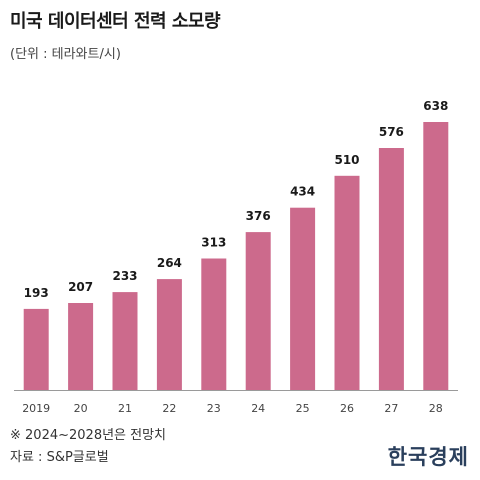 This screenshot has width=480, height=480. I want to click on data-label-22: 264, so click(169, 263).